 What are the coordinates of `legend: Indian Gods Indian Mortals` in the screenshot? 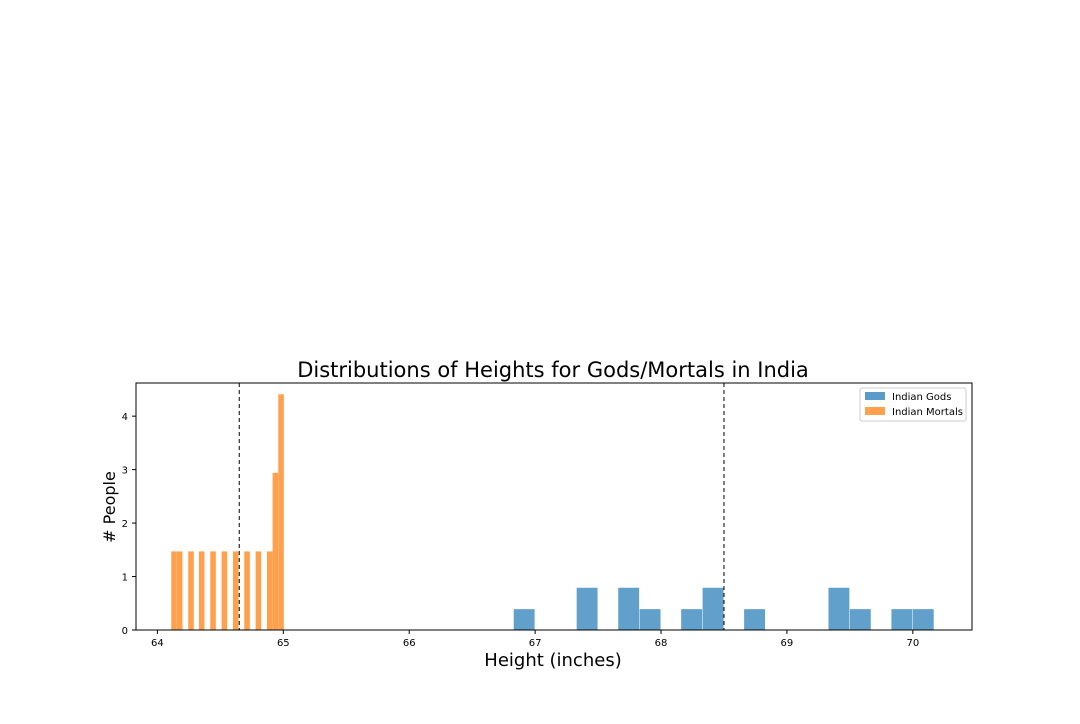 It's located at (913, 404).